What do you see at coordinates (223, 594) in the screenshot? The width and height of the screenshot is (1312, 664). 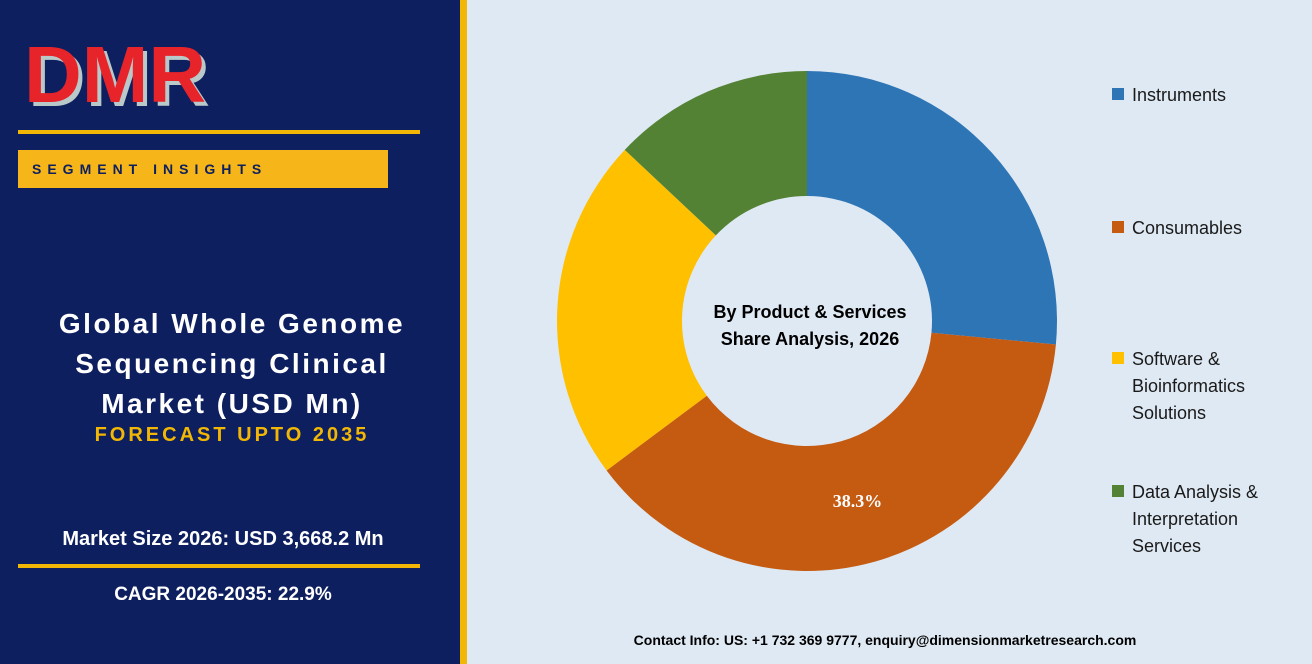 I see `cagr-stat: CAGR 2026-2035: 22.9%` at bounding box center [223, 594].